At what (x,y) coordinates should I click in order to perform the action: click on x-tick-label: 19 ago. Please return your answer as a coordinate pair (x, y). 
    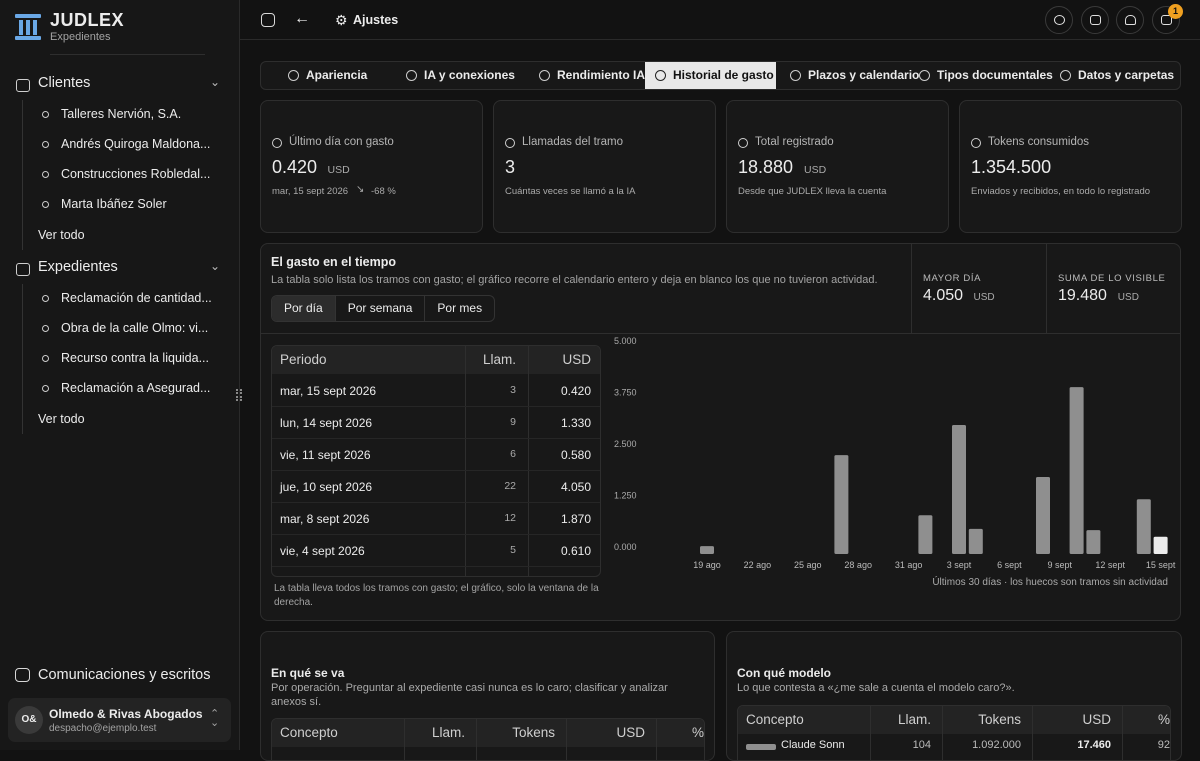
    Looking at the image, I should click on (707, 565).